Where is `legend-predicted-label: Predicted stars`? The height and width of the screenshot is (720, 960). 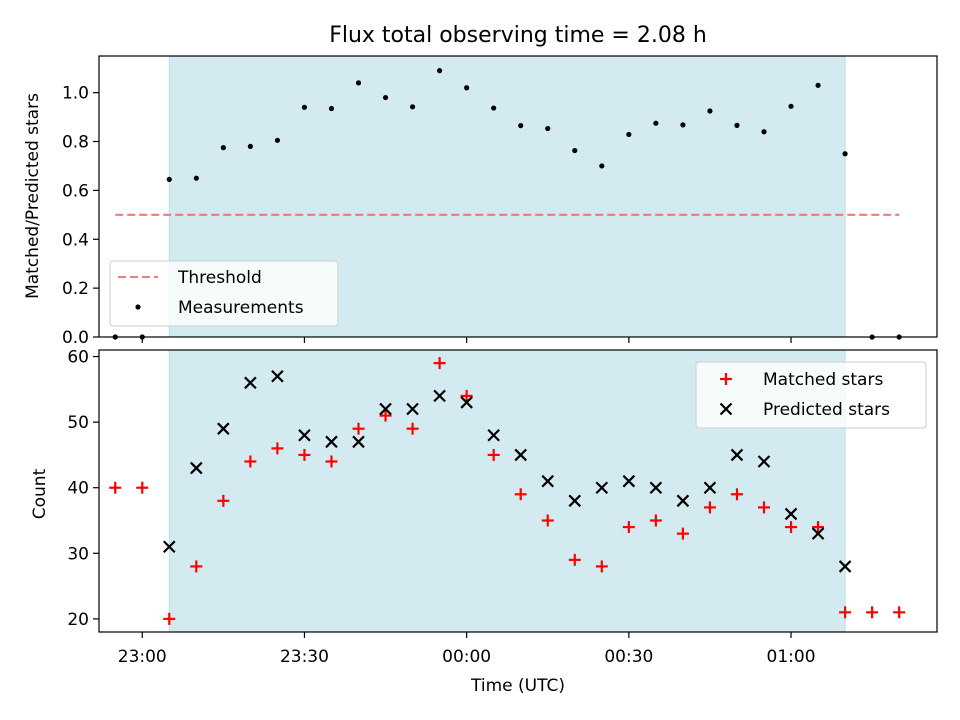
legend-predicted-label: Predicted stars is located at coordinates (826, 410).